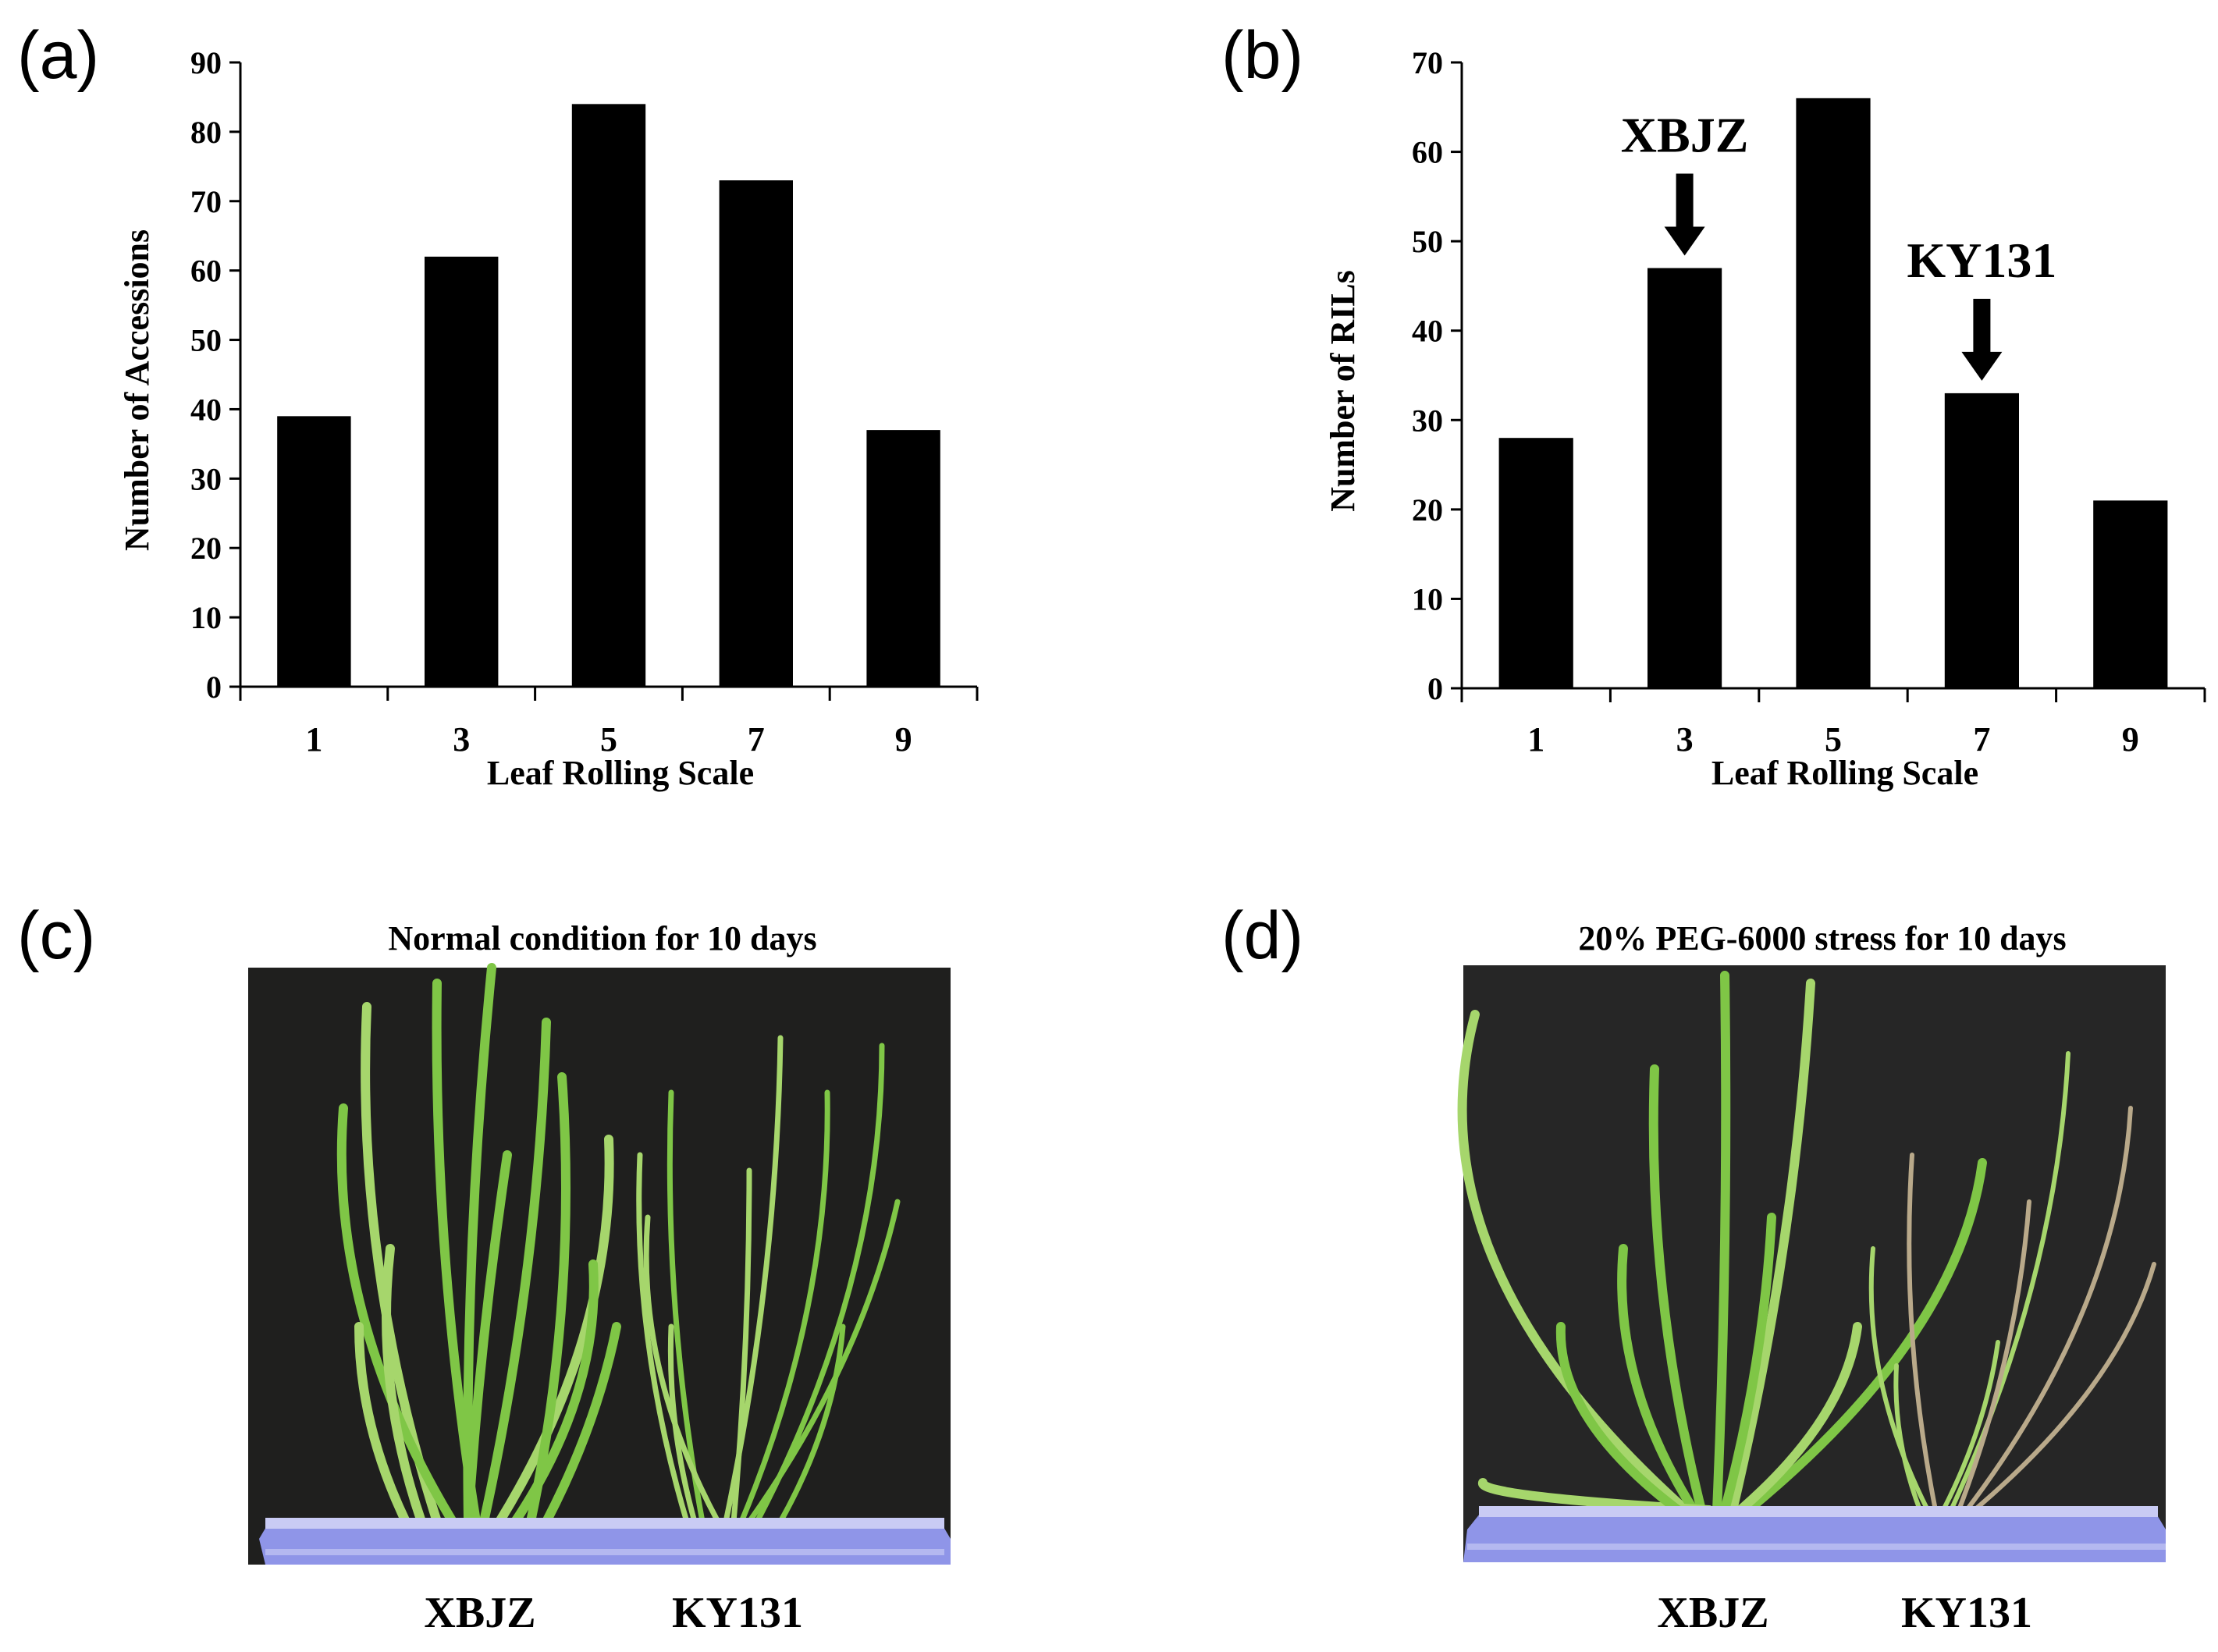 The height and width of the screenshot is (1652, 2218). I want to click on panel-c-photo-normal: Normal condition for 10 days XBJZ KY131, so click(599, 1278).